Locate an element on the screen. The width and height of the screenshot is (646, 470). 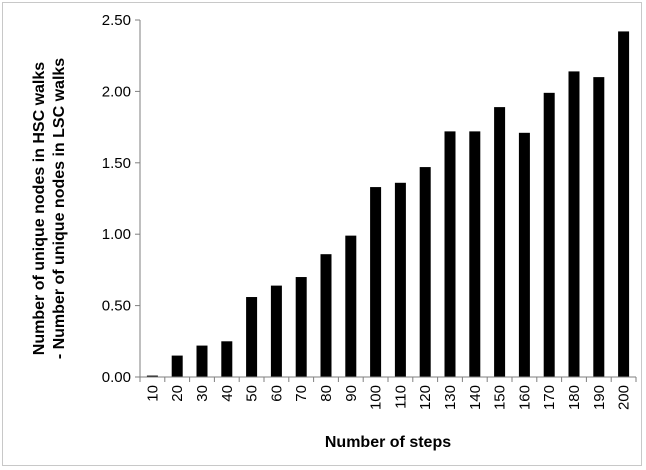
x-tick-label: 20 is located at coordinates (177, 393).